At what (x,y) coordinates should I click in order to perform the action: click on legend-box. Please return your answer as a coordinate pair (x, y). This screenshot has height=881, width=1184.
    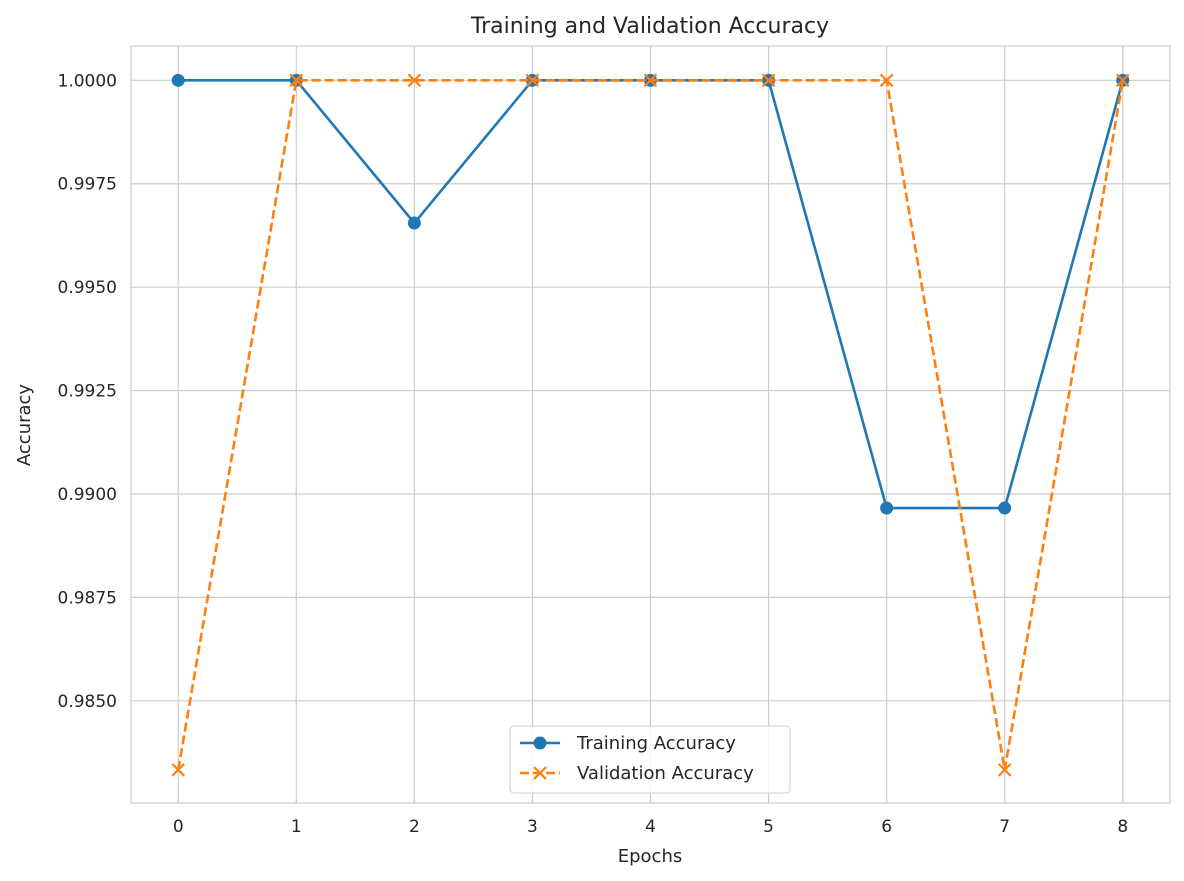
    Looking at the image, I should click on (650, 759).